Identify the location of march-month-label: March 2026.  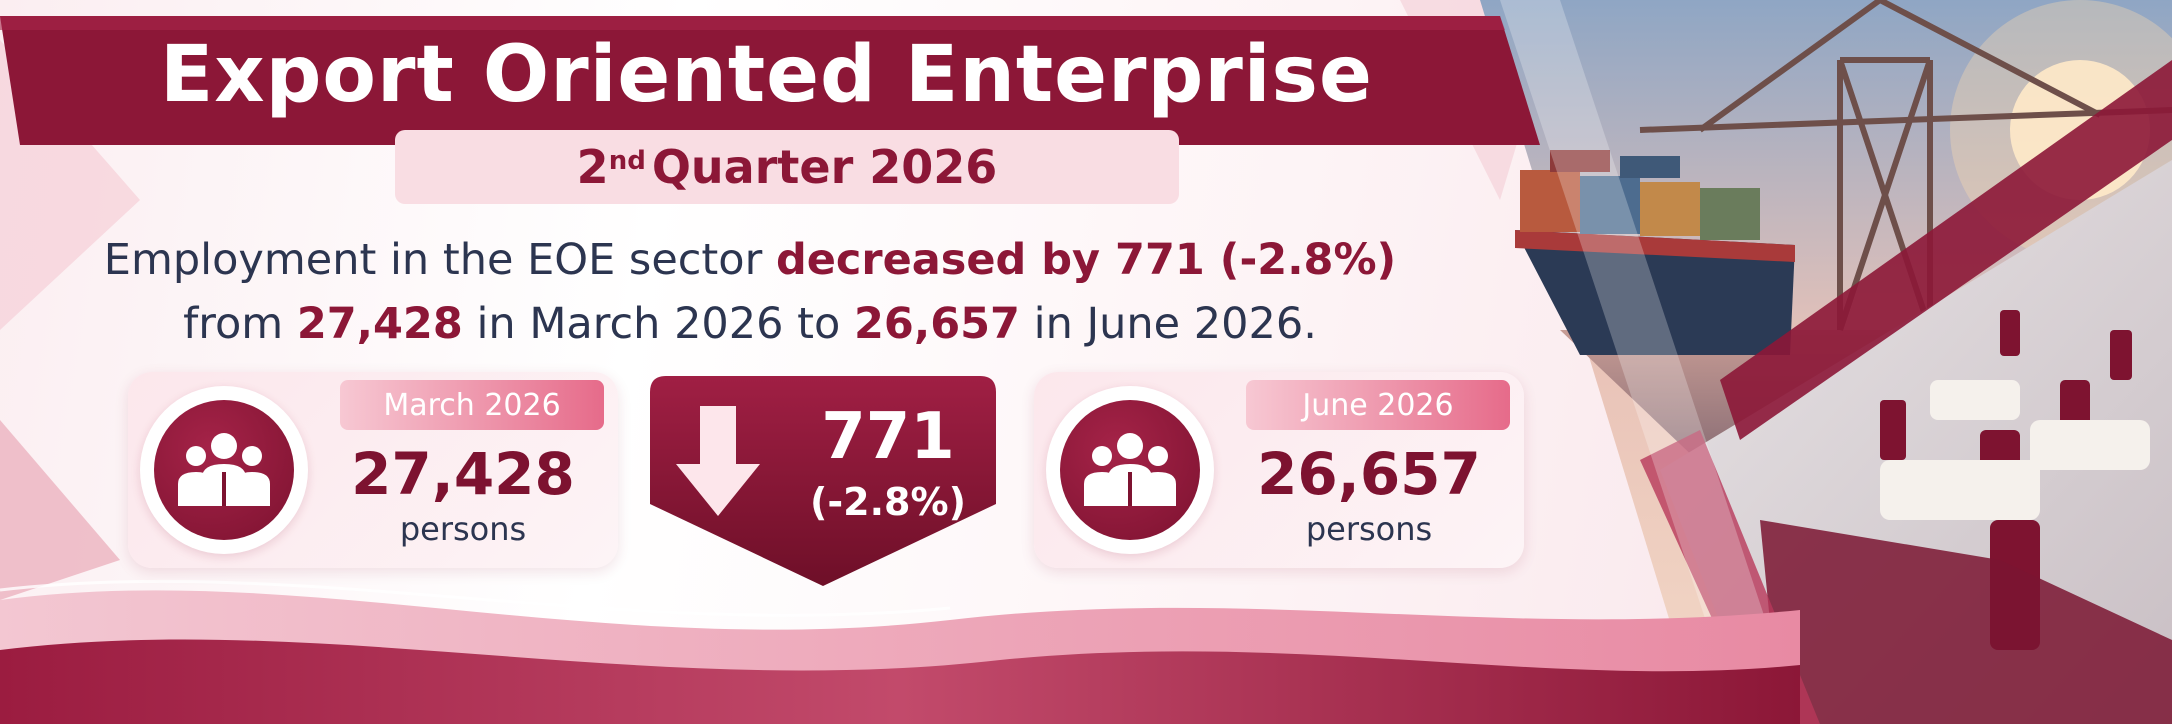
(472, 405).